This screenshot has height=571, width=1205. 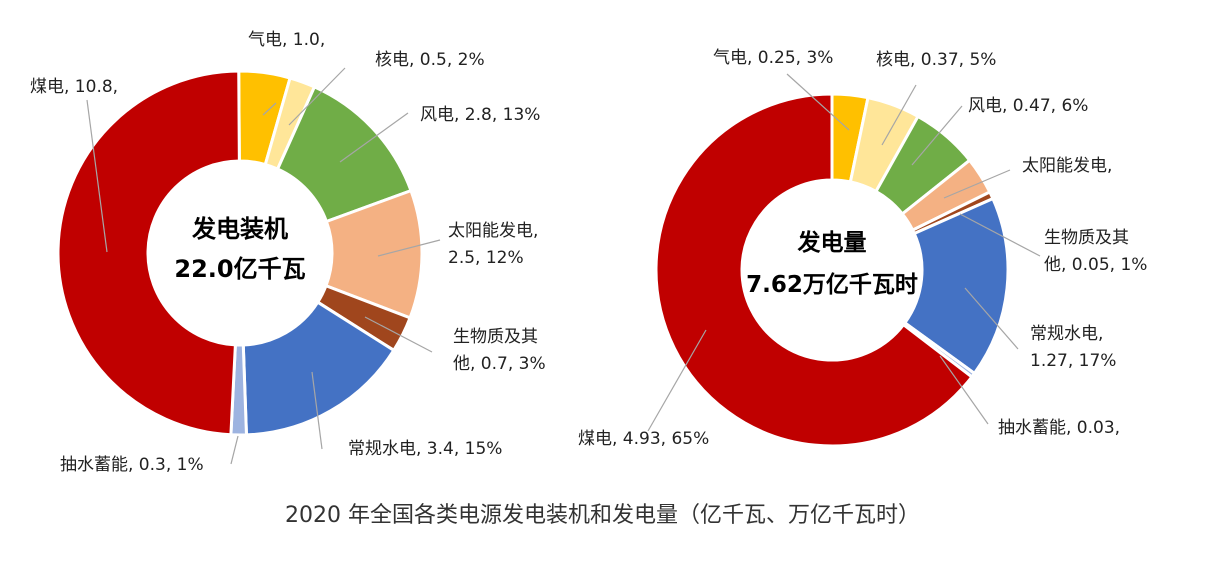 What do you see at coordinates (430, 60) in the screenshot?
I see `data-label-核电: 核电, 0.5, 2%` at bounding box center [430, 60].